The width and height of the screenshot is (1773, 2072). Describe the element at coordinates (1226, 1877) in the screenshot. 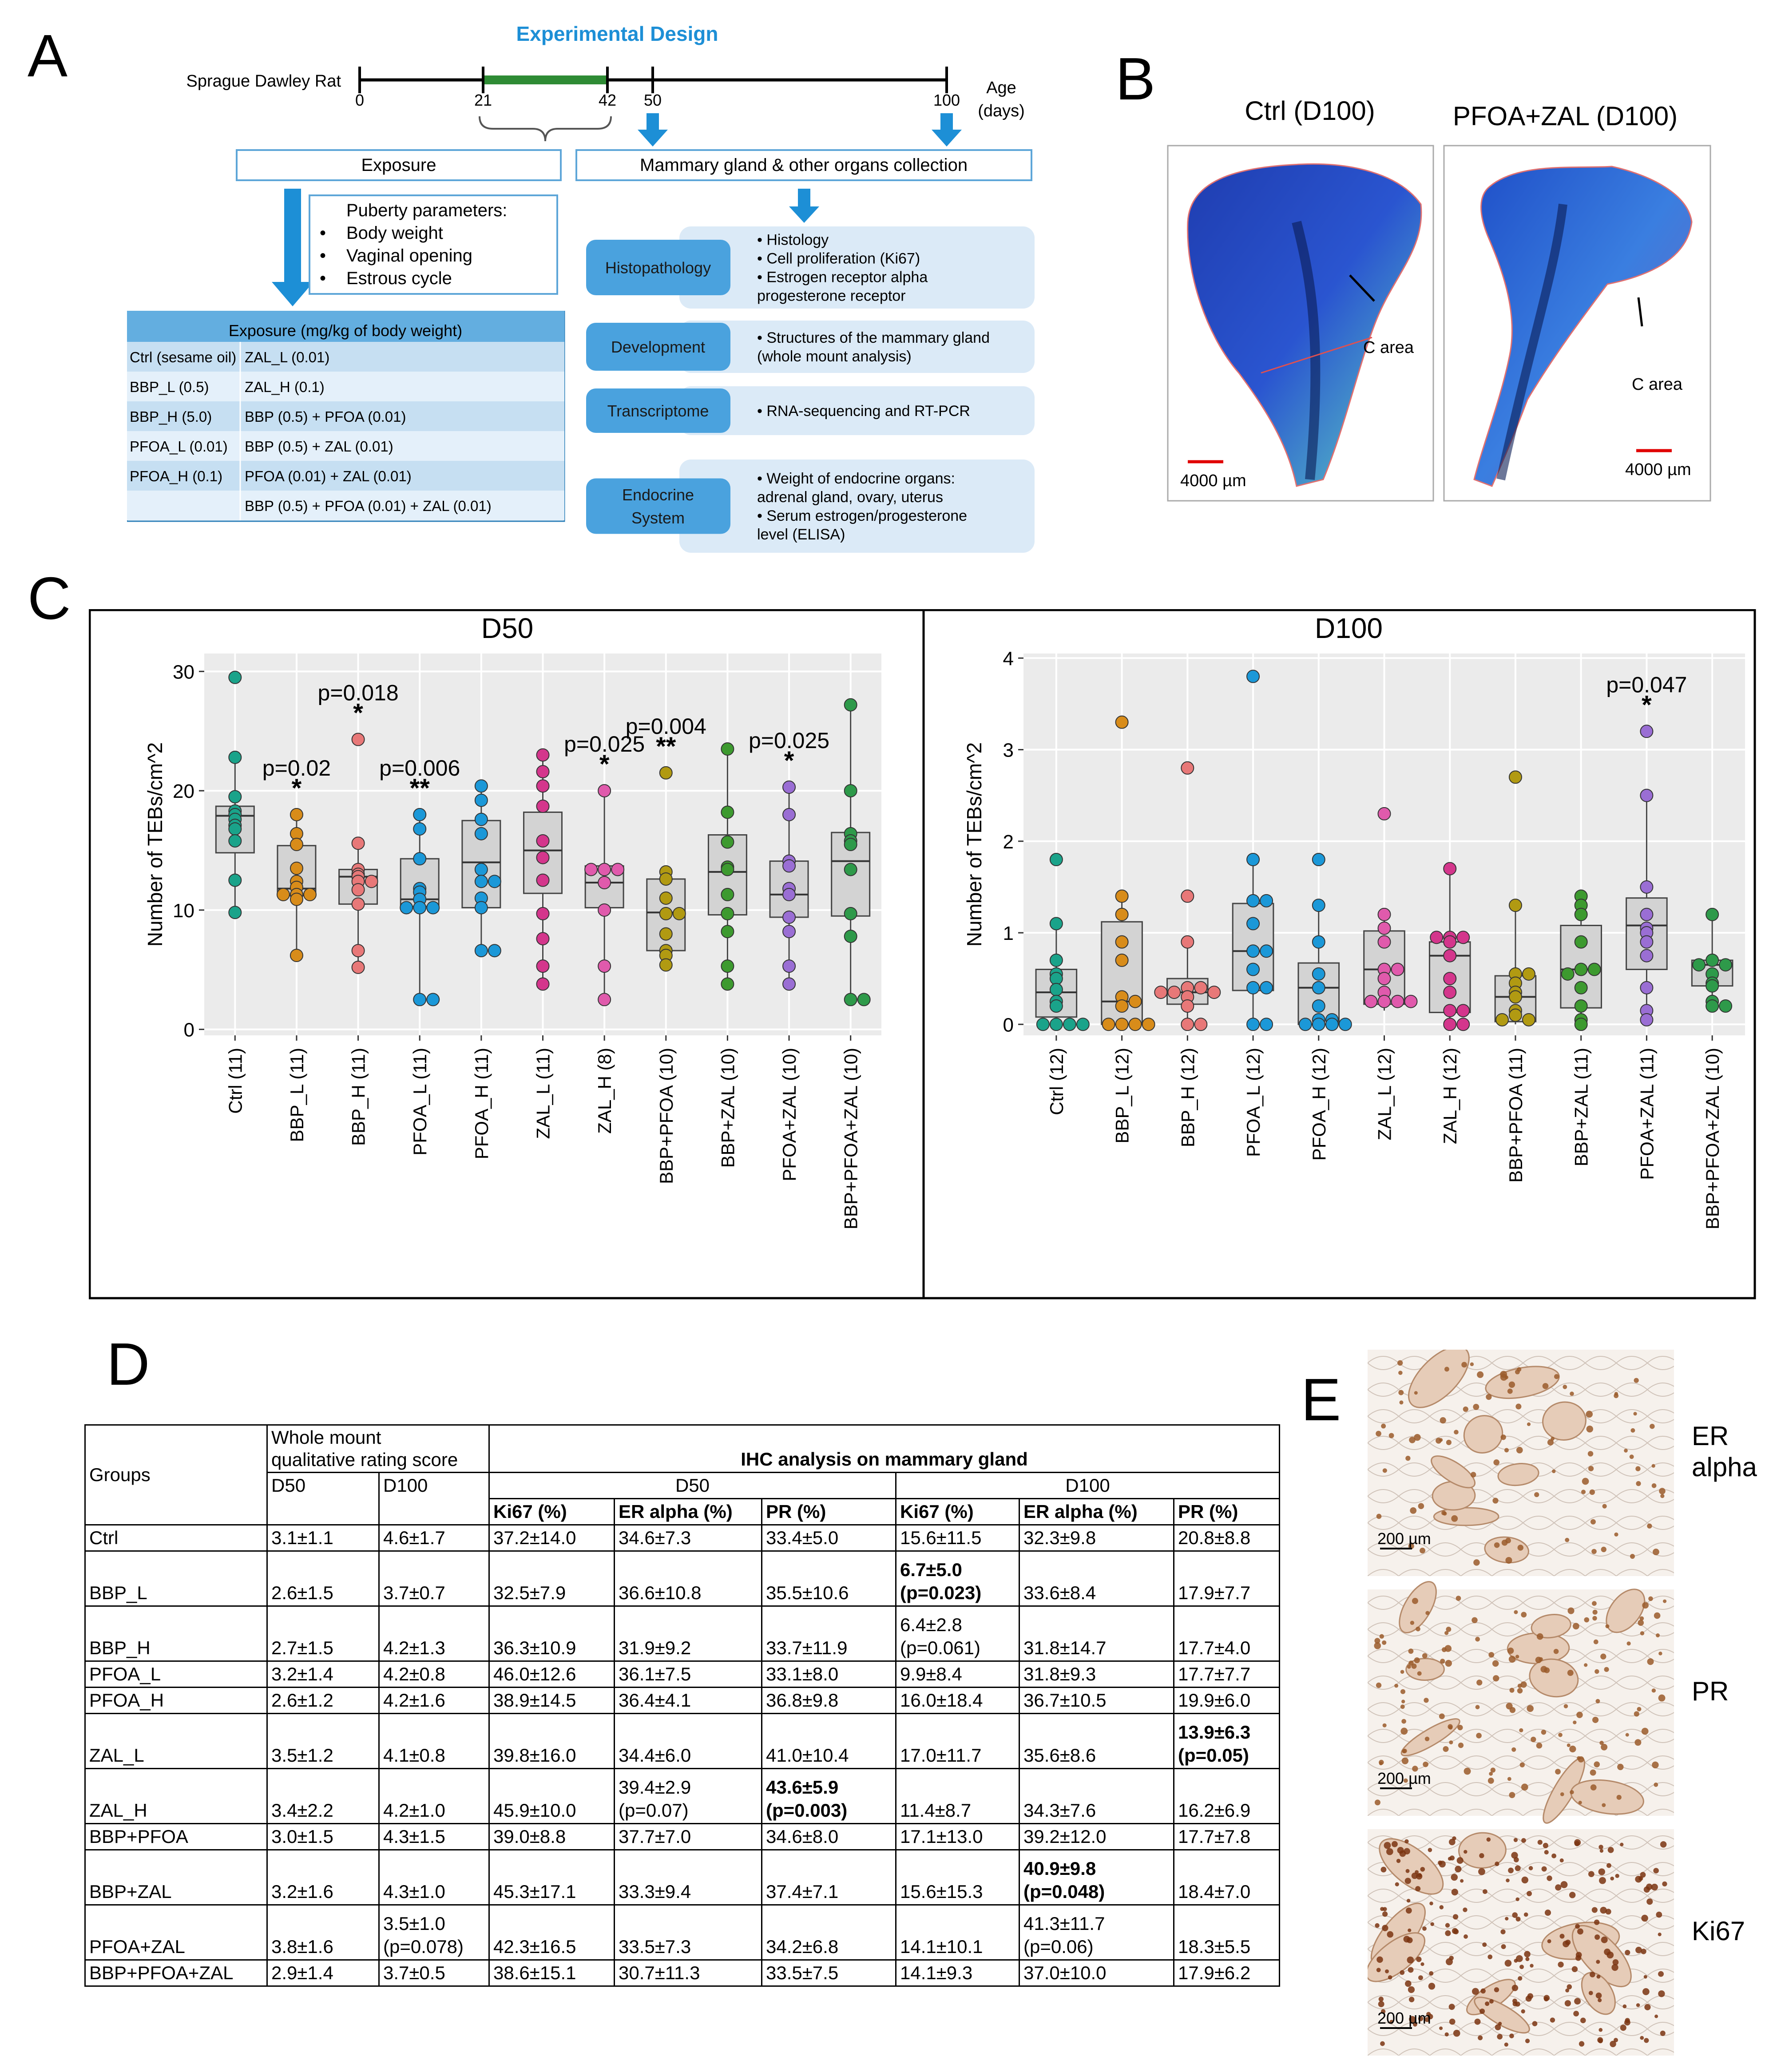

I see `value-cell: 18.4±7.0` at that location.